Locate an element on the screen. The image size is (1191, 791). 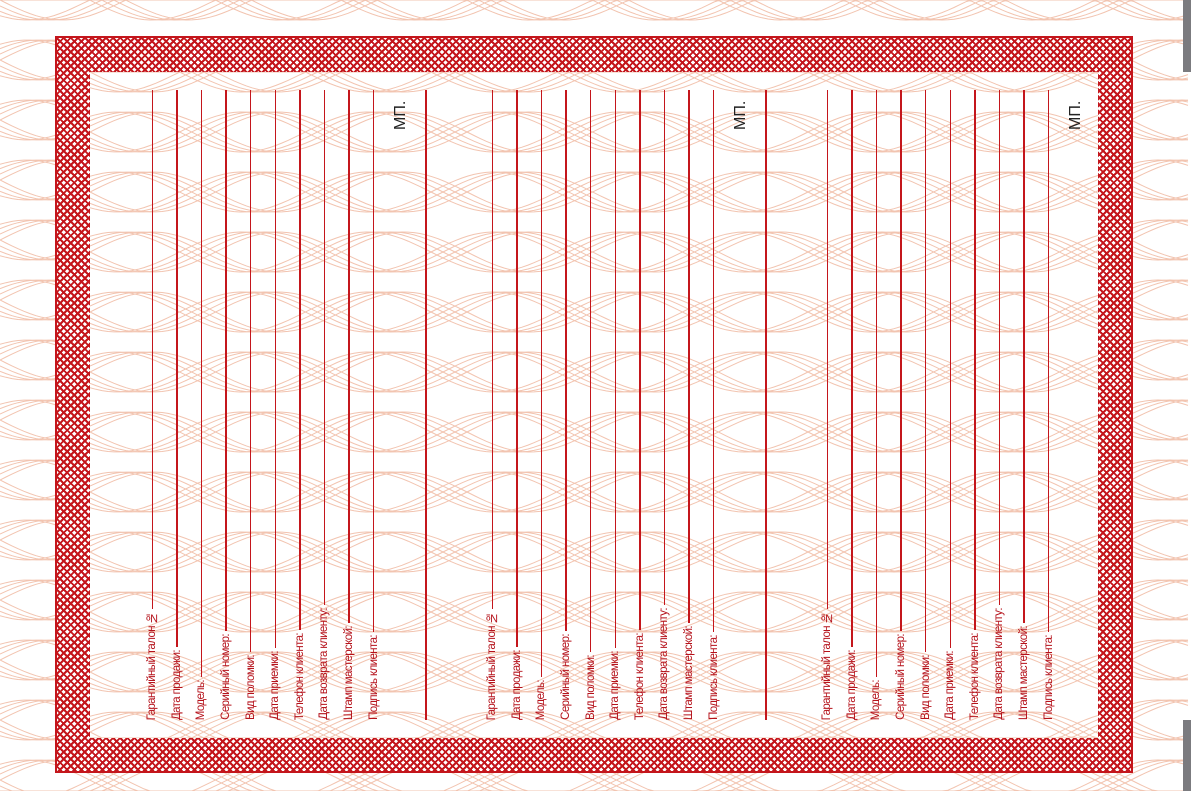
scrollbar-top is located at coordinates (1187, 36).